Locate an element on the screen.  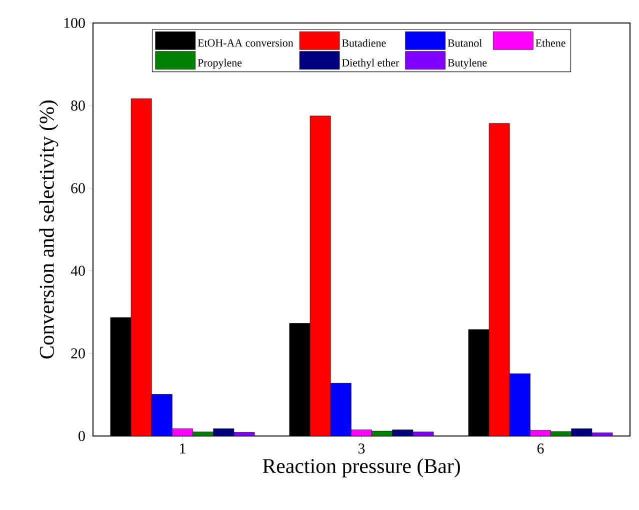
y-tick-label: 100 is located at coordinates (74, 23).